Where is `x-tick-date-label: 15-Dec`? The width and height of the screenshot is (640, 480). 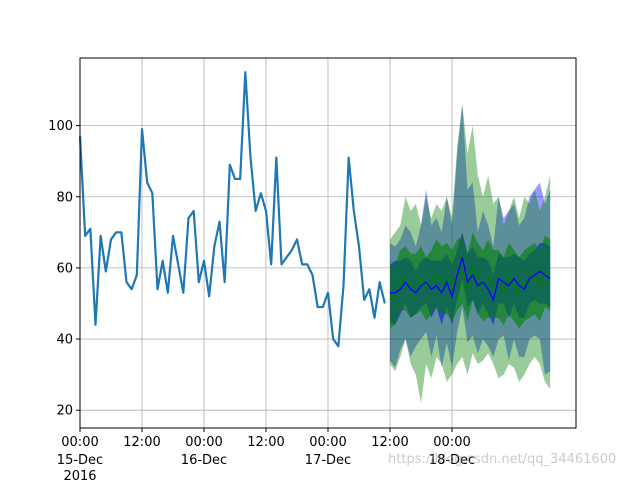 x-tick-date-label: 15-Dec is located at coordinates (80, 460).